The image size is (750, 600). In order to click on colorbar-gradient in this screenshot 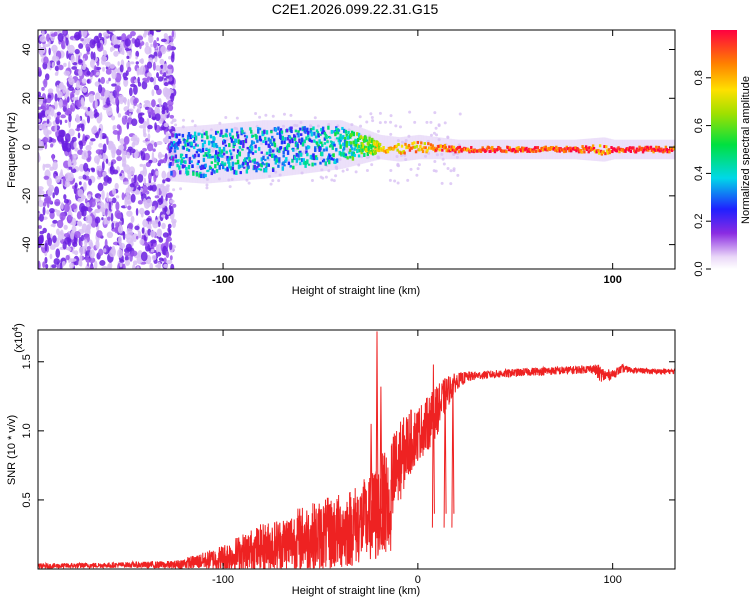, I will do `click(724, 149)`.